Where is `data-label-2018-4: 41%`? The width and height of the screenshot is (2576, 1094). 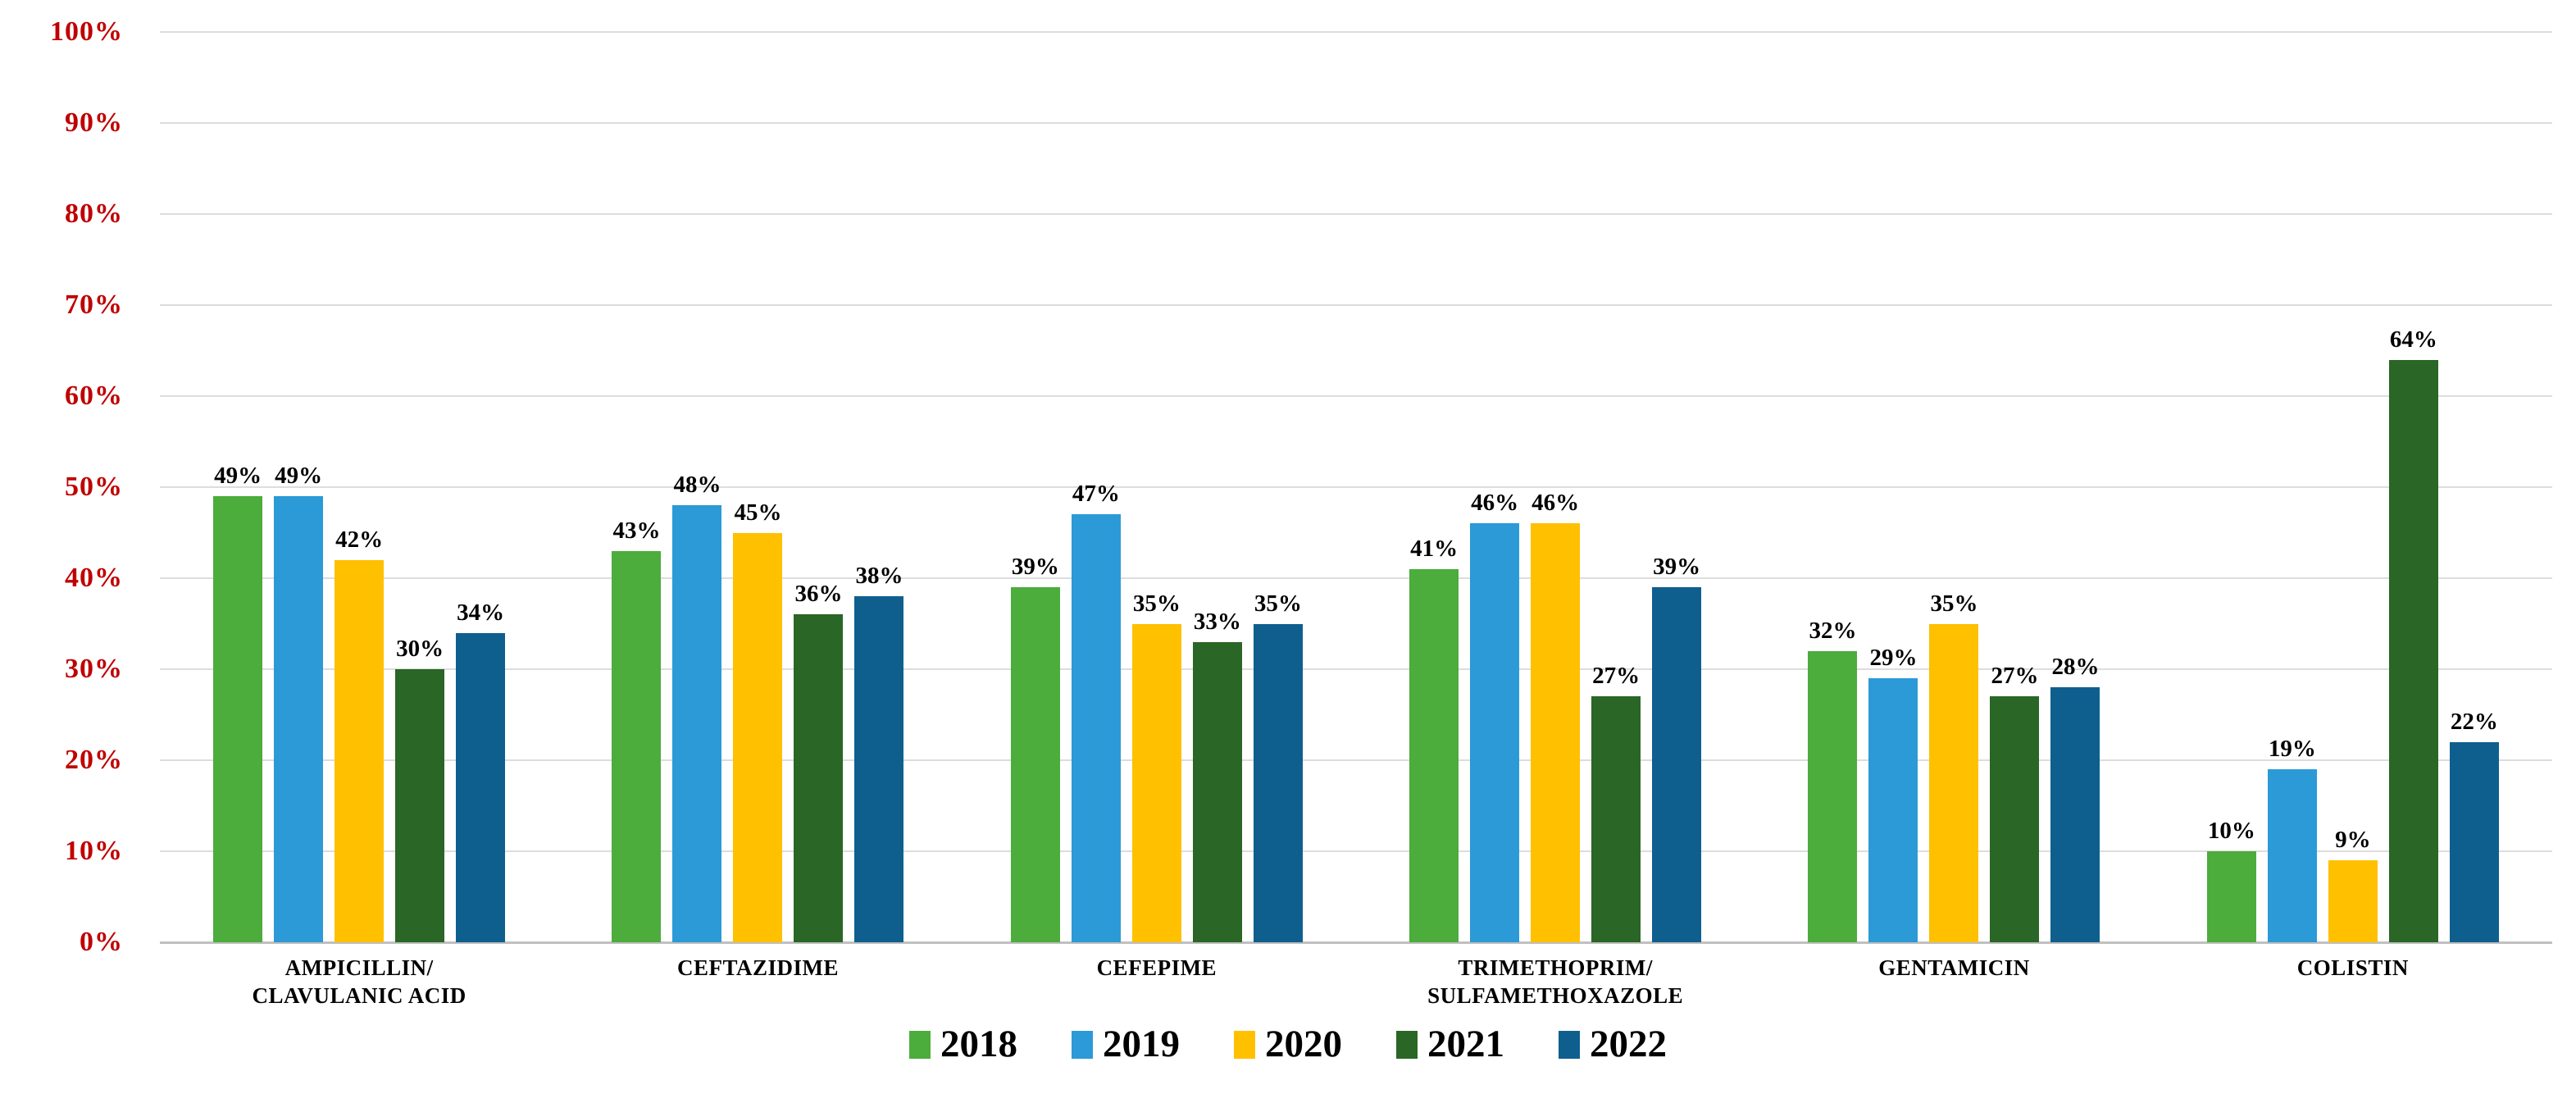 data-label-2018-4: 41% is located at coordinates (1434, 548).